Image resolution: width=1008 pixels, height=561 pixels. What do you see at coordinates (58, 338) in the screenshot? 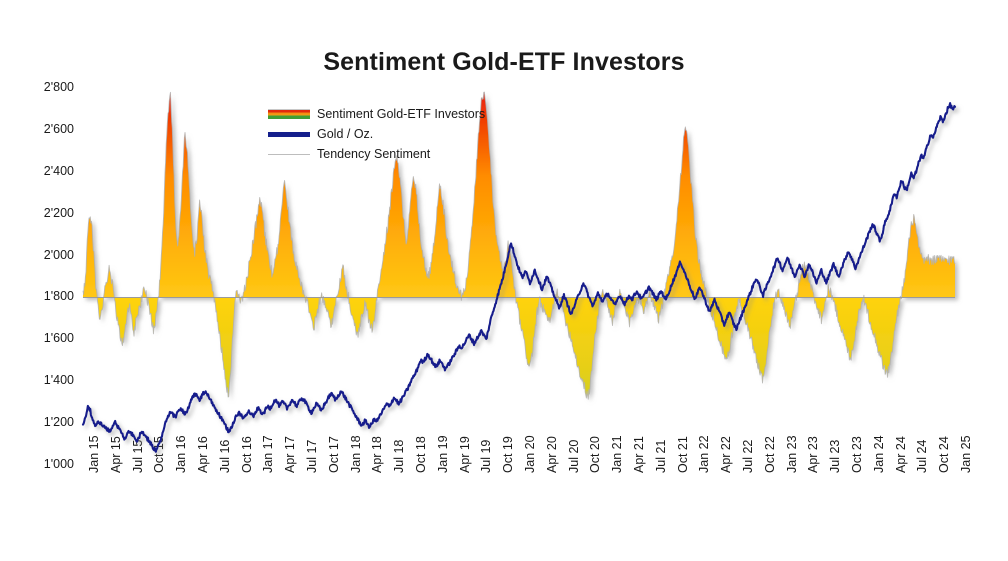
I see `y-axis-tick-label: 1'600` at bounding box center [58, 338].